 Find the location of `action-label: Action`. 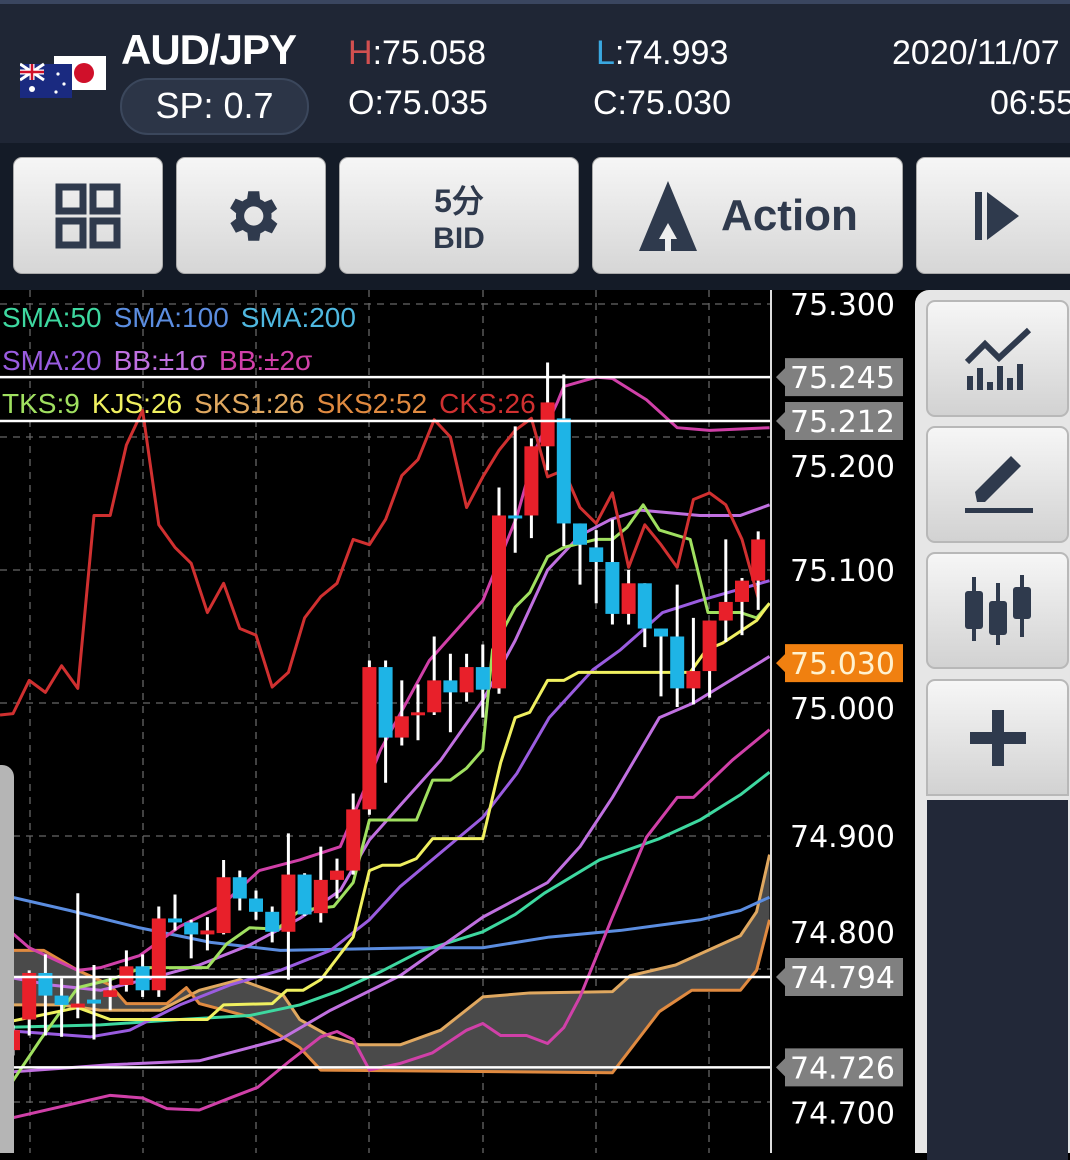

action-label: Action is located at coordinates (789, 215).